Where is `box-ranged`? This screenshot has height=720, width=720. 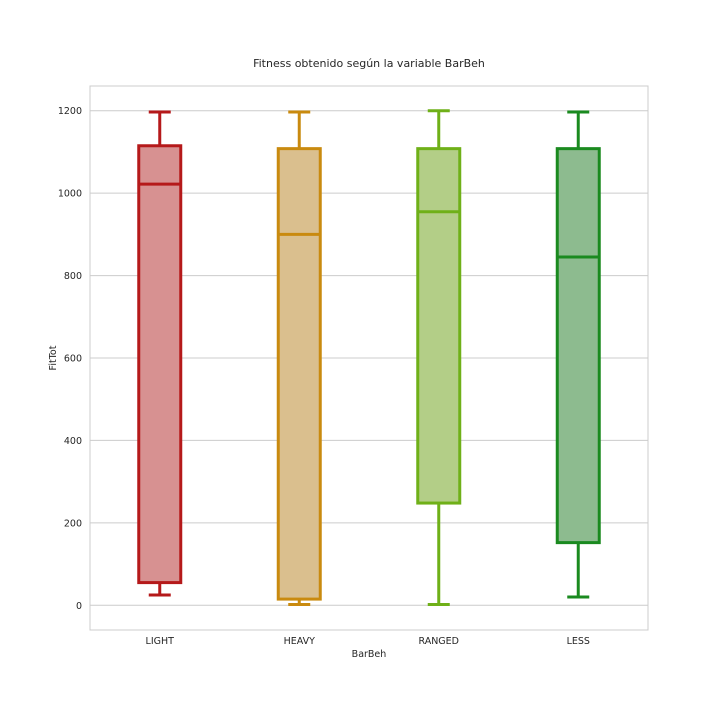
box-ranged is located at coordinates (439, 357).